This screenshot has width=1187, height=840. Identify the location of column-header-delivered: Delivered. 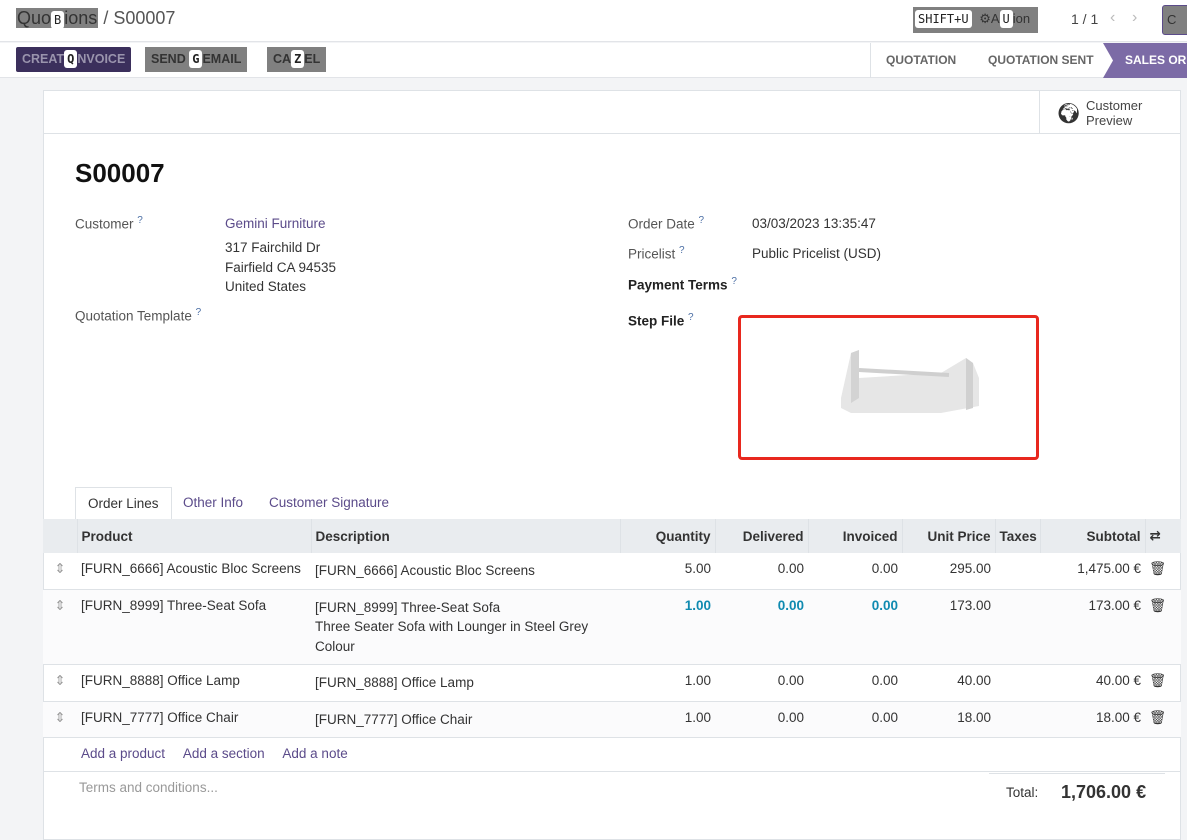
(762, 536).